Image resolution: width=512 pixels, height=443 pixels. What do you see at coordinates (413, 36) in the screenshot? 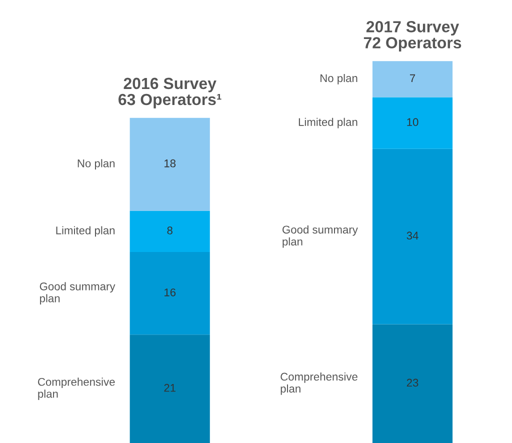
I see `x-tick-label: 2017 Survey 72 Operators` at bounding box center [413, 36].